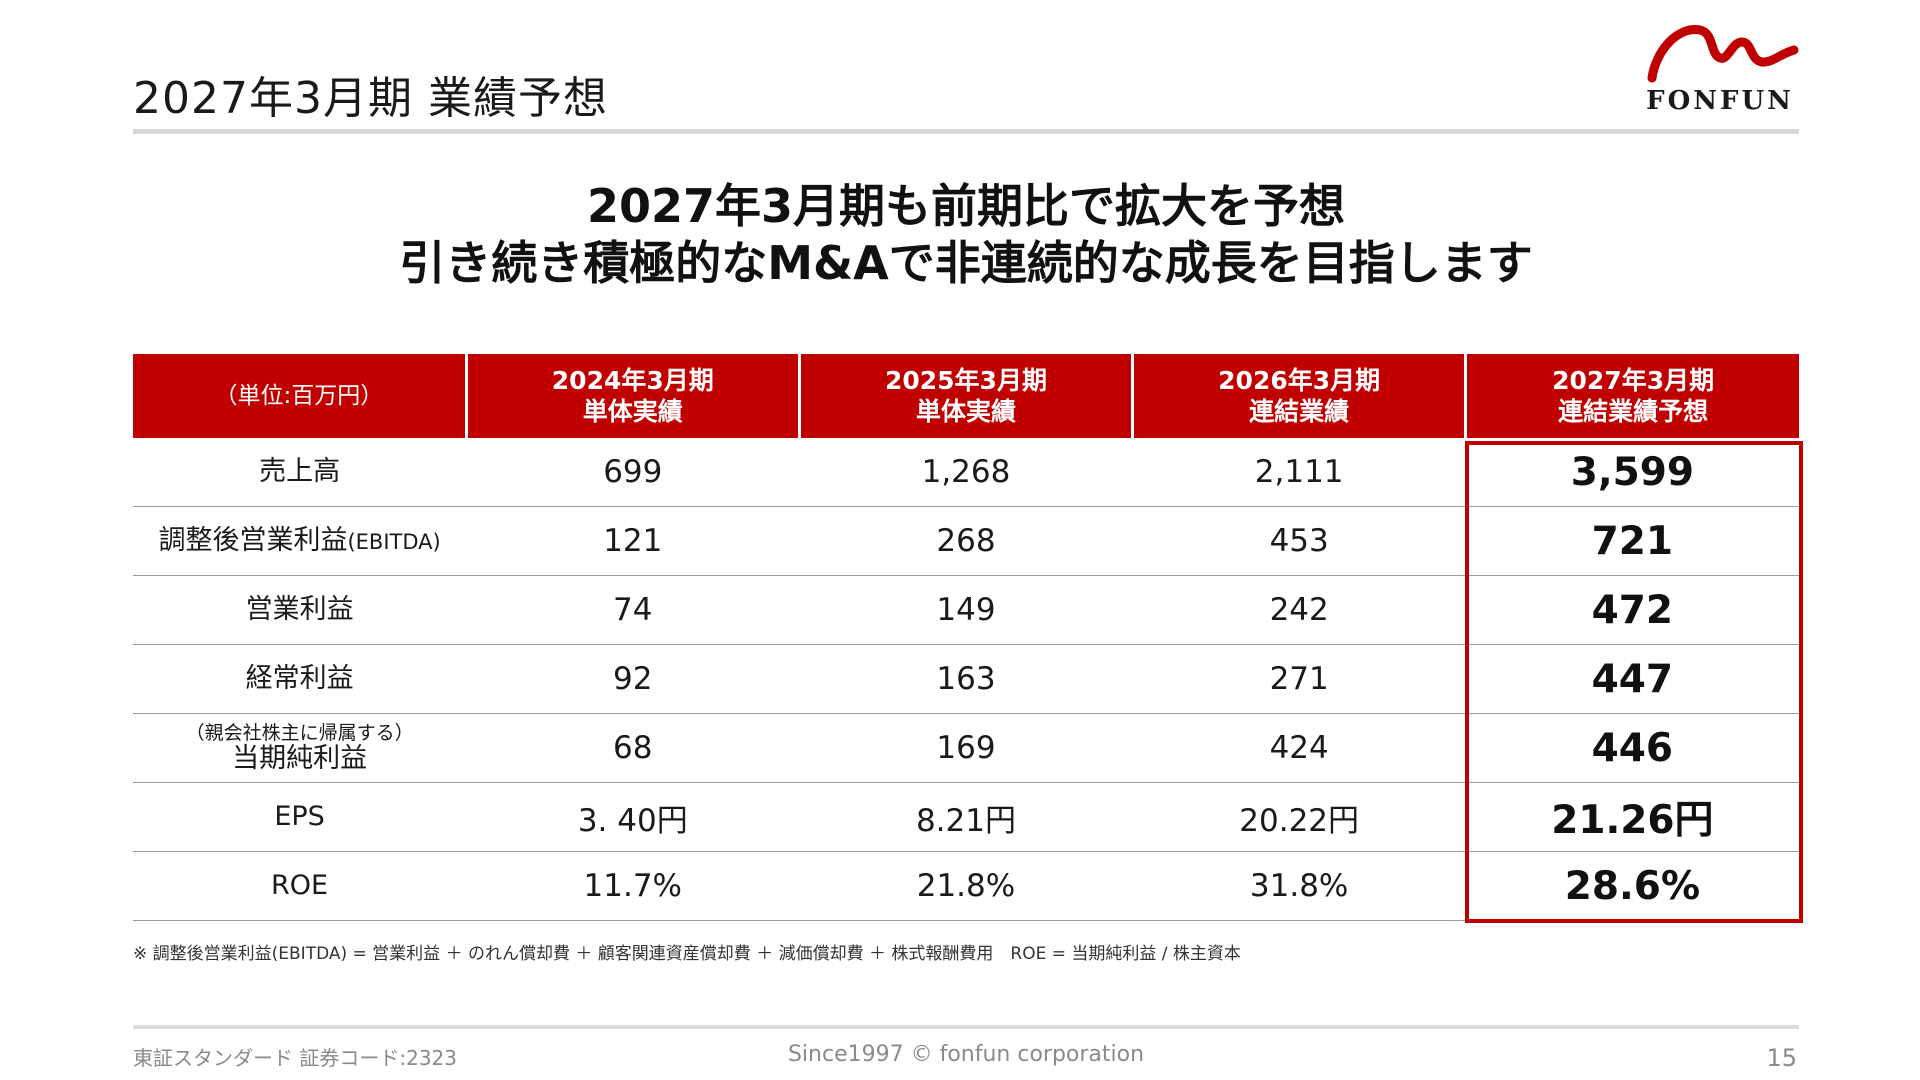 Image resolution: width=1920 pixels, height=1080 pixels. What do you see at coordinates (1632, 748) in the screenshot?
I see `forecast-cell: 446` at bounding box center [1632, 748].